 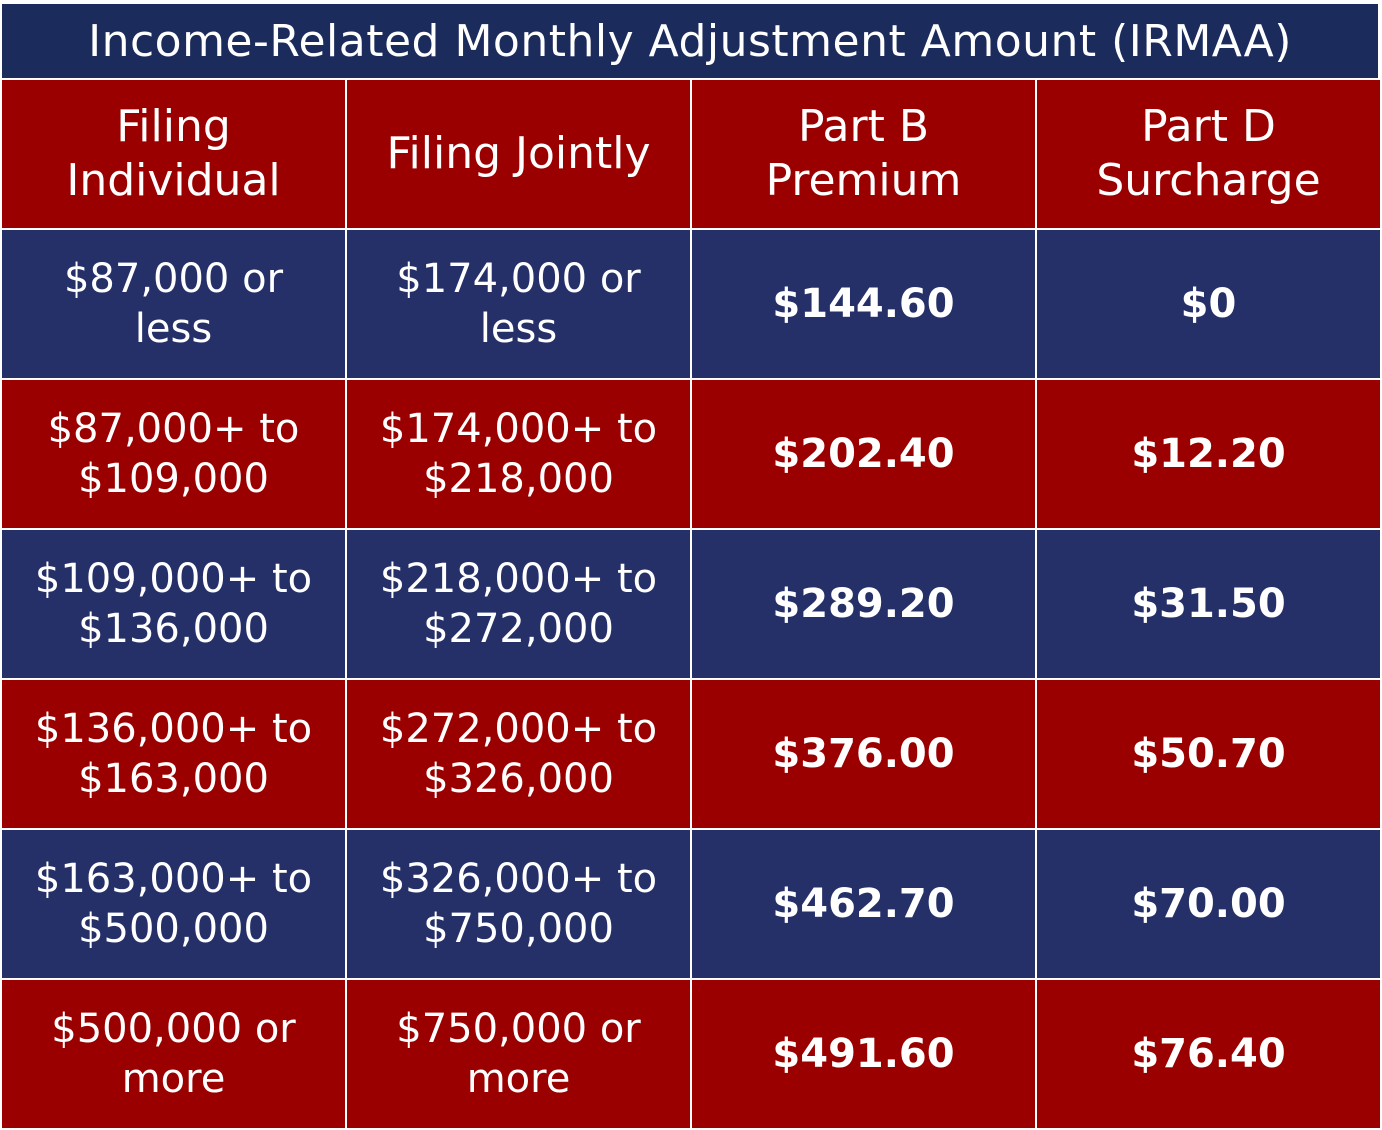 What do you see at coordinates (518, 879) in the screenshot?
I see `cell-line: $326,000+ to` at bounding box center [518, 879].